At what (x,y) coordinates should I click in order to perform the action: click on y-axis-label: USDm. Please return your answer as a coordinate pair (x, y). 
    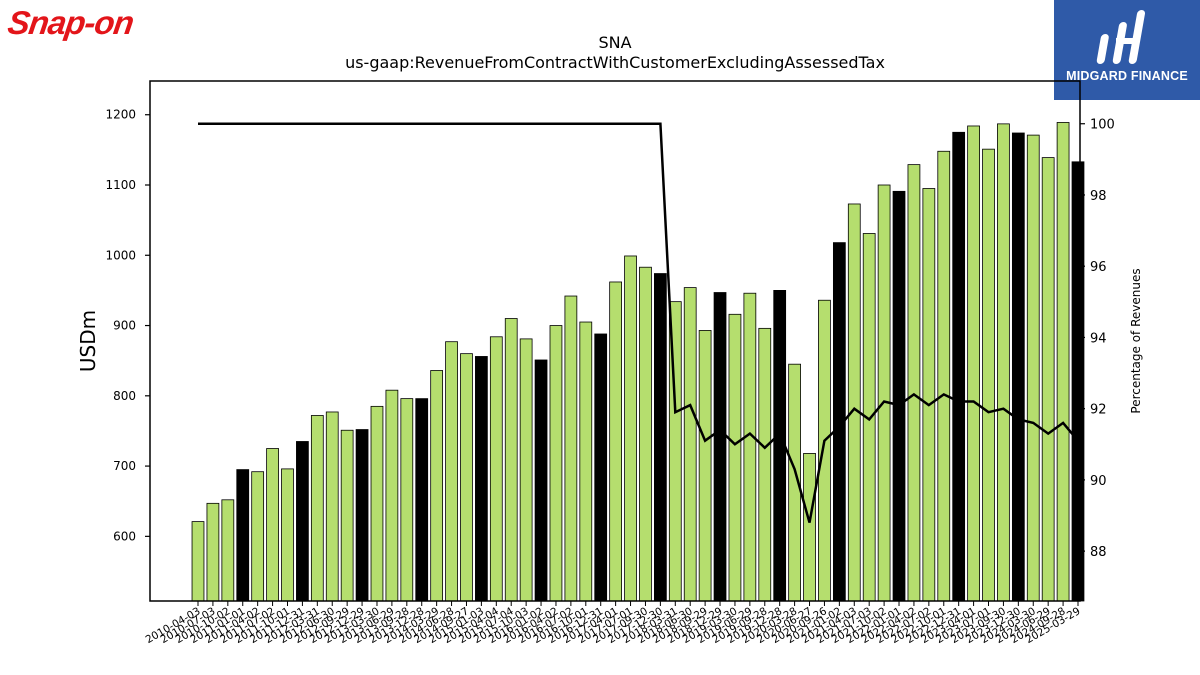
    Looking at the image, I should click on (88, 341).